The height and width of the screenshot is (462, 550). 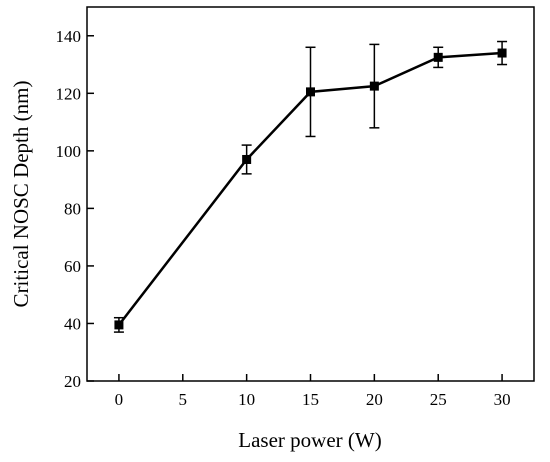 I want to click on x-axis-label: Laser power (W), so click(x=309, y=440).